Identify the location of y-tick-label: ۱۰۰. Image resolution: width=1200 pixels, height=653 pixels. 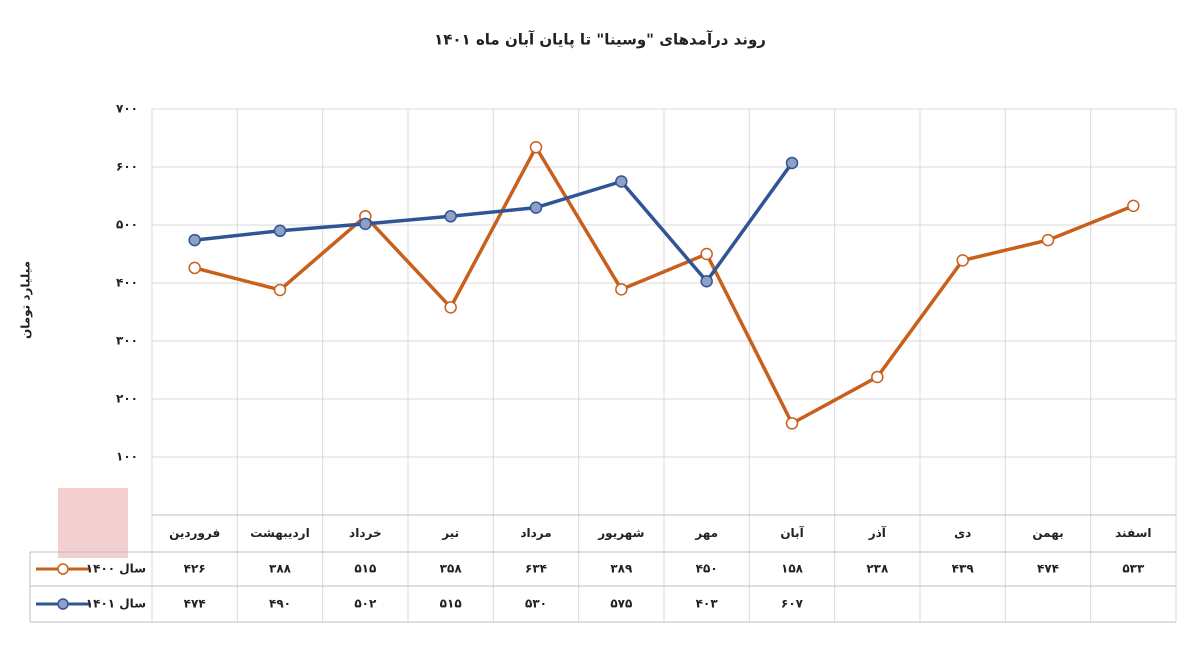
(127, 457).